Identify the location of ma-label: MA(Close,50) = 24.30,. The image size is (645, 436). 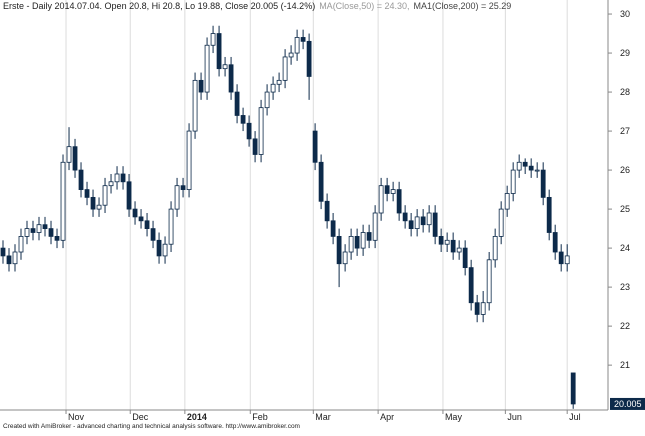
(364, 6).